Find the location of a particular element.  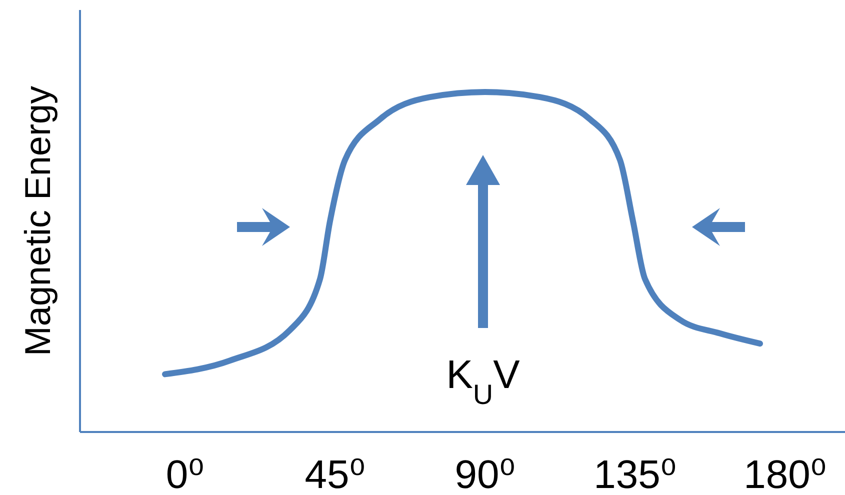

x-tick-label: 90⁰ is located at coordinates (485, 474).